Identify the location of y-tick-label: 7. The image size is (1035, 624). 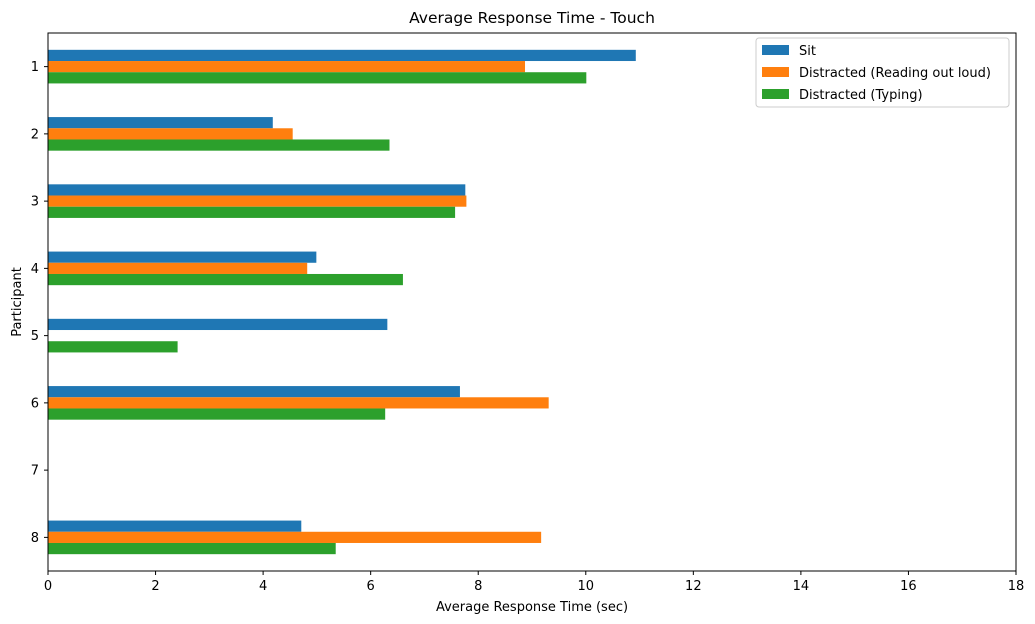
(35, 471).